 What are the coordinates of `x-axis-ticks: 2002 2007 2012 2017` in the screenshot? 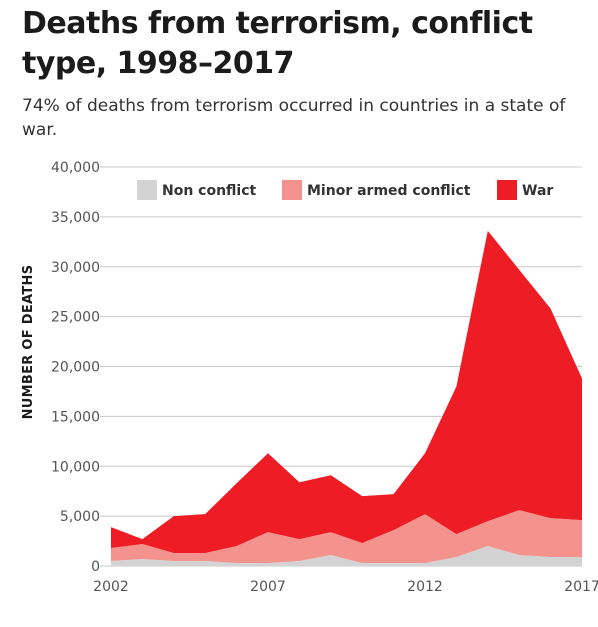 It's located at (345, 587).